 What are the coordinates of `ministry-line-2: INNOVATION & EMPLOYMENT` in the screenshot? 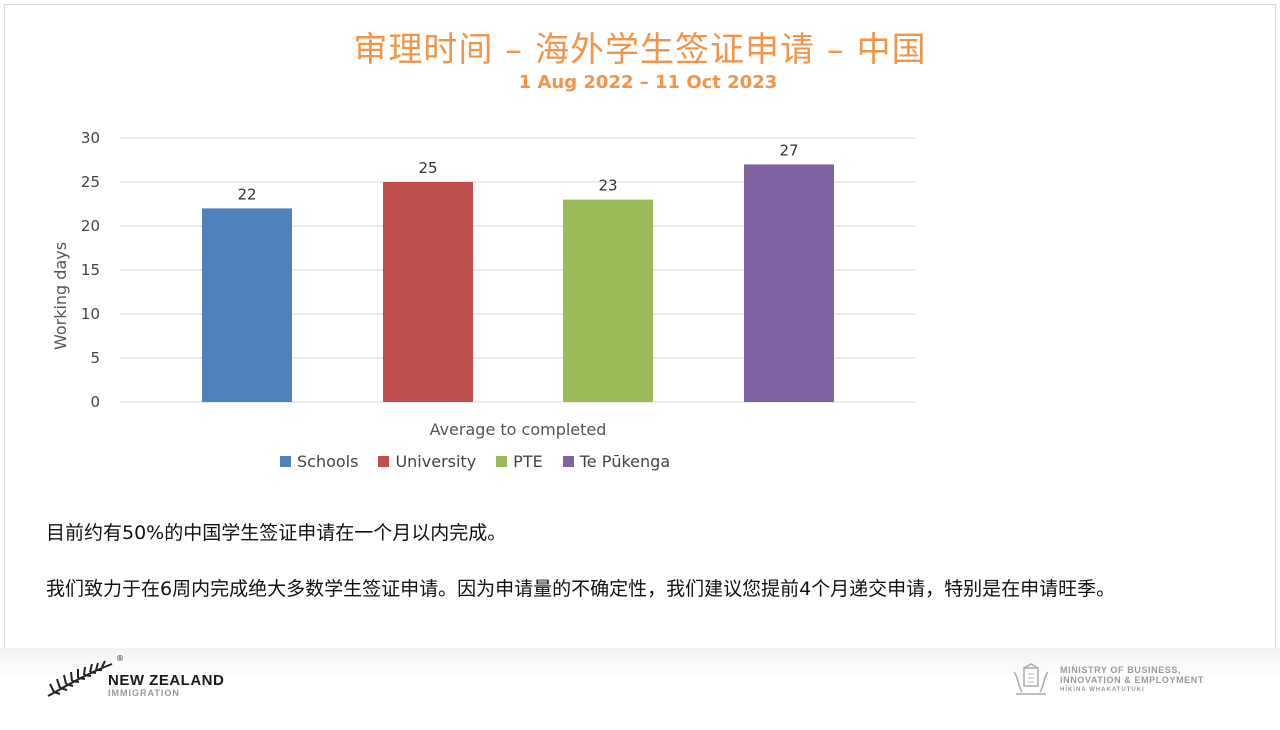 It's located at (1132, 680).